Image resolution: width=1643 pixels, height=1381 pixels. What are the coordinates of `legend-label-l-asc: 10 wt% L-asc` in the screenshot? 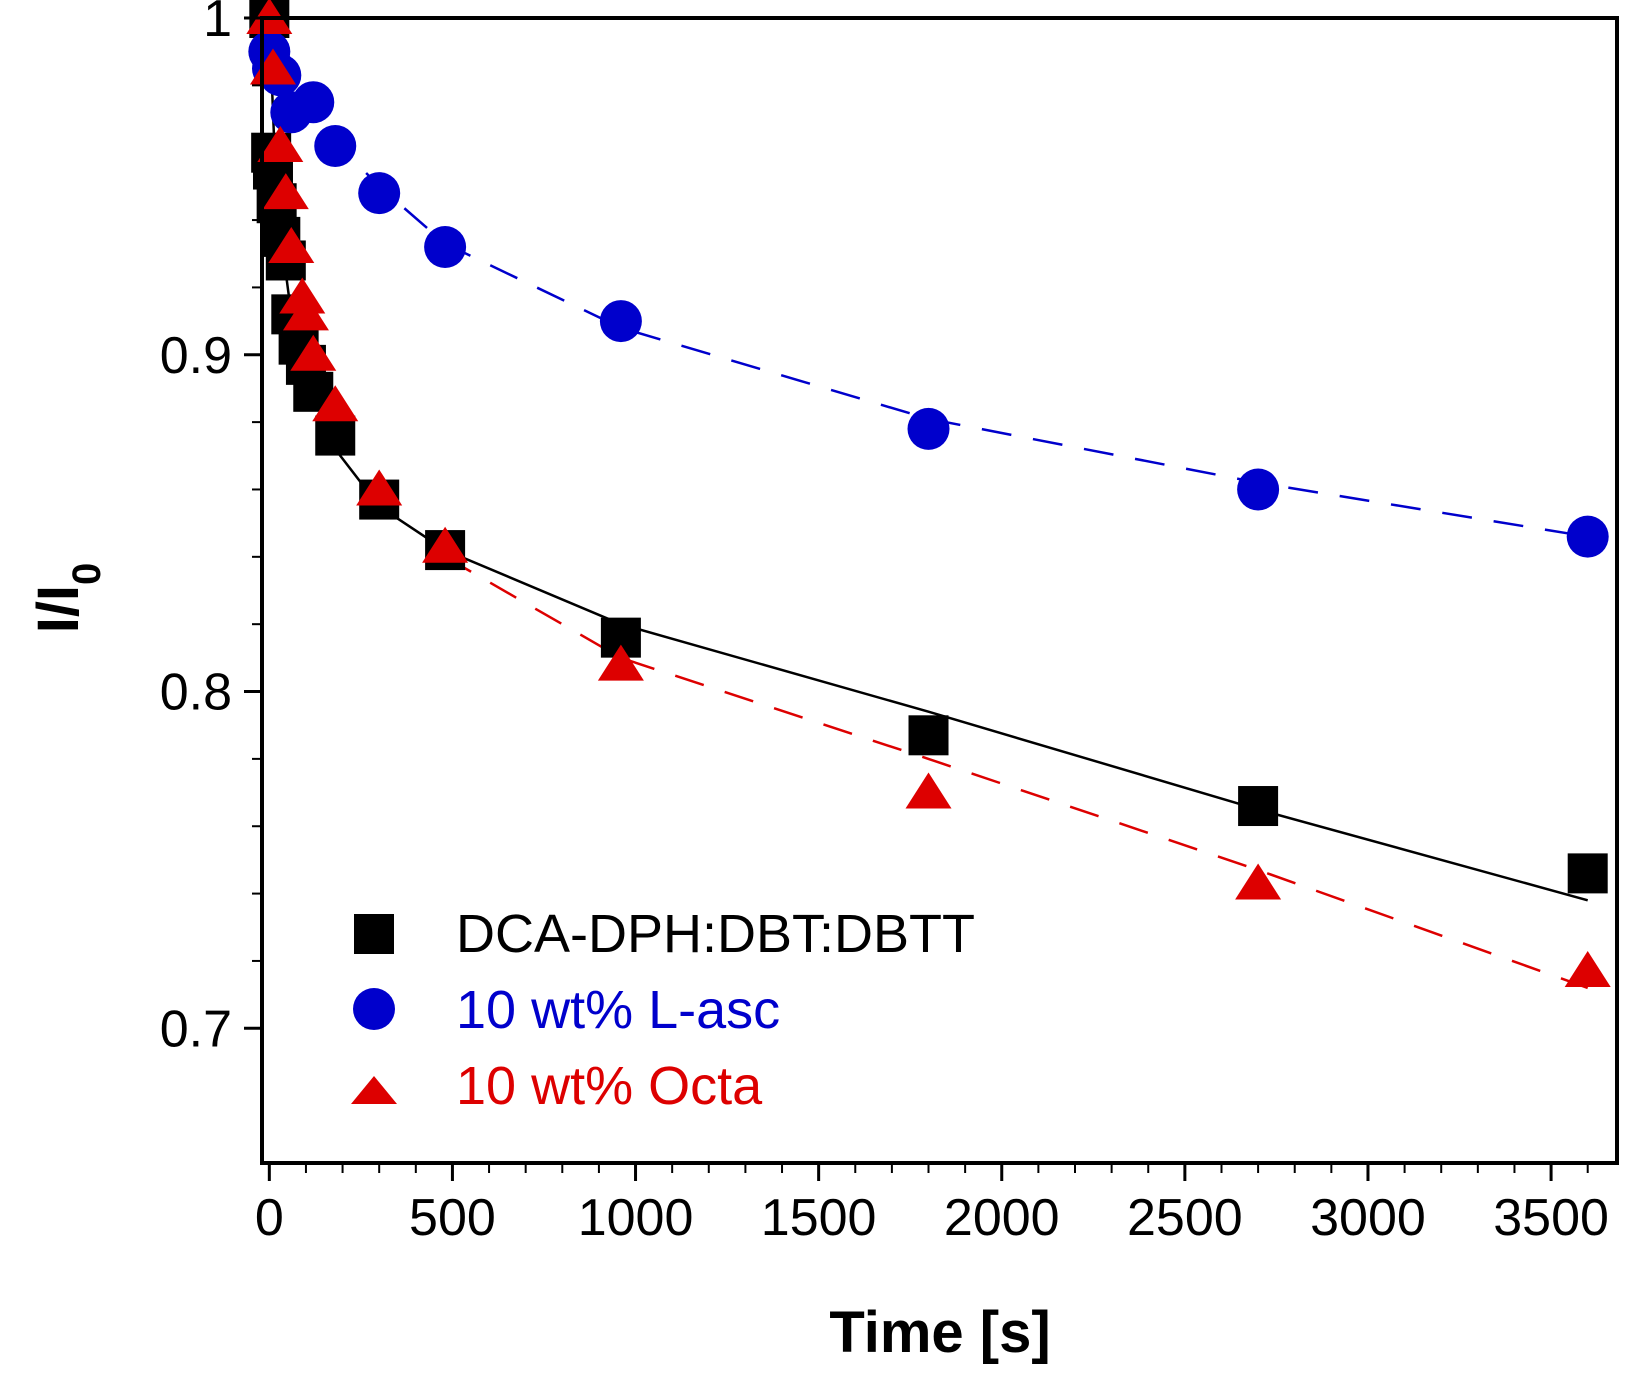 It's located at (618, 1010).